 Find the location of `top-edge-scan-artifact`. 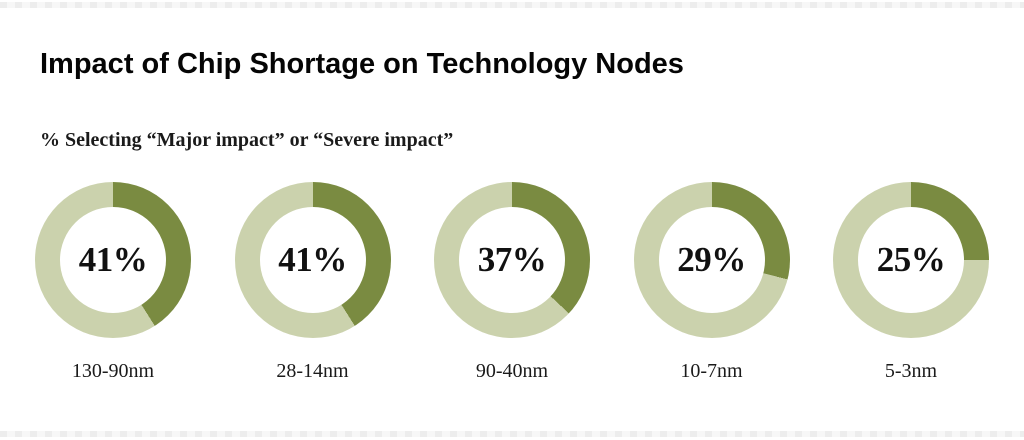

top-edge-scan-artifact is located at coordinates (512, 5).